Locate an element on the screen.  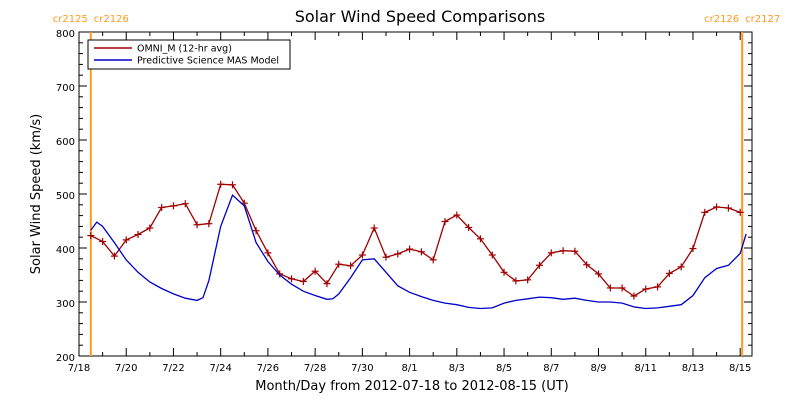
x-tick-label: 7/22 is located at coordinates (173, 368).